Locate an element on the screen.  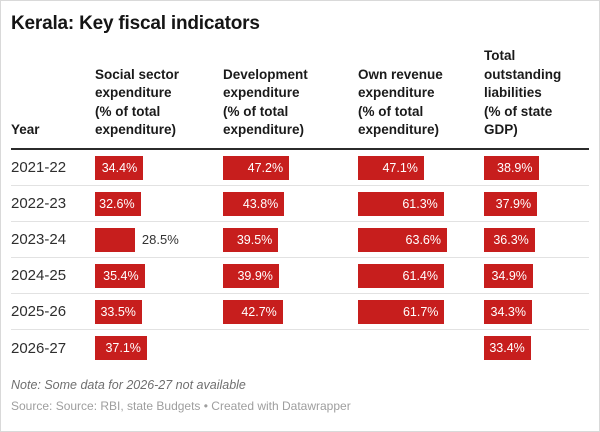
value-bar: 34.9% is located at coordinates (508, 275).